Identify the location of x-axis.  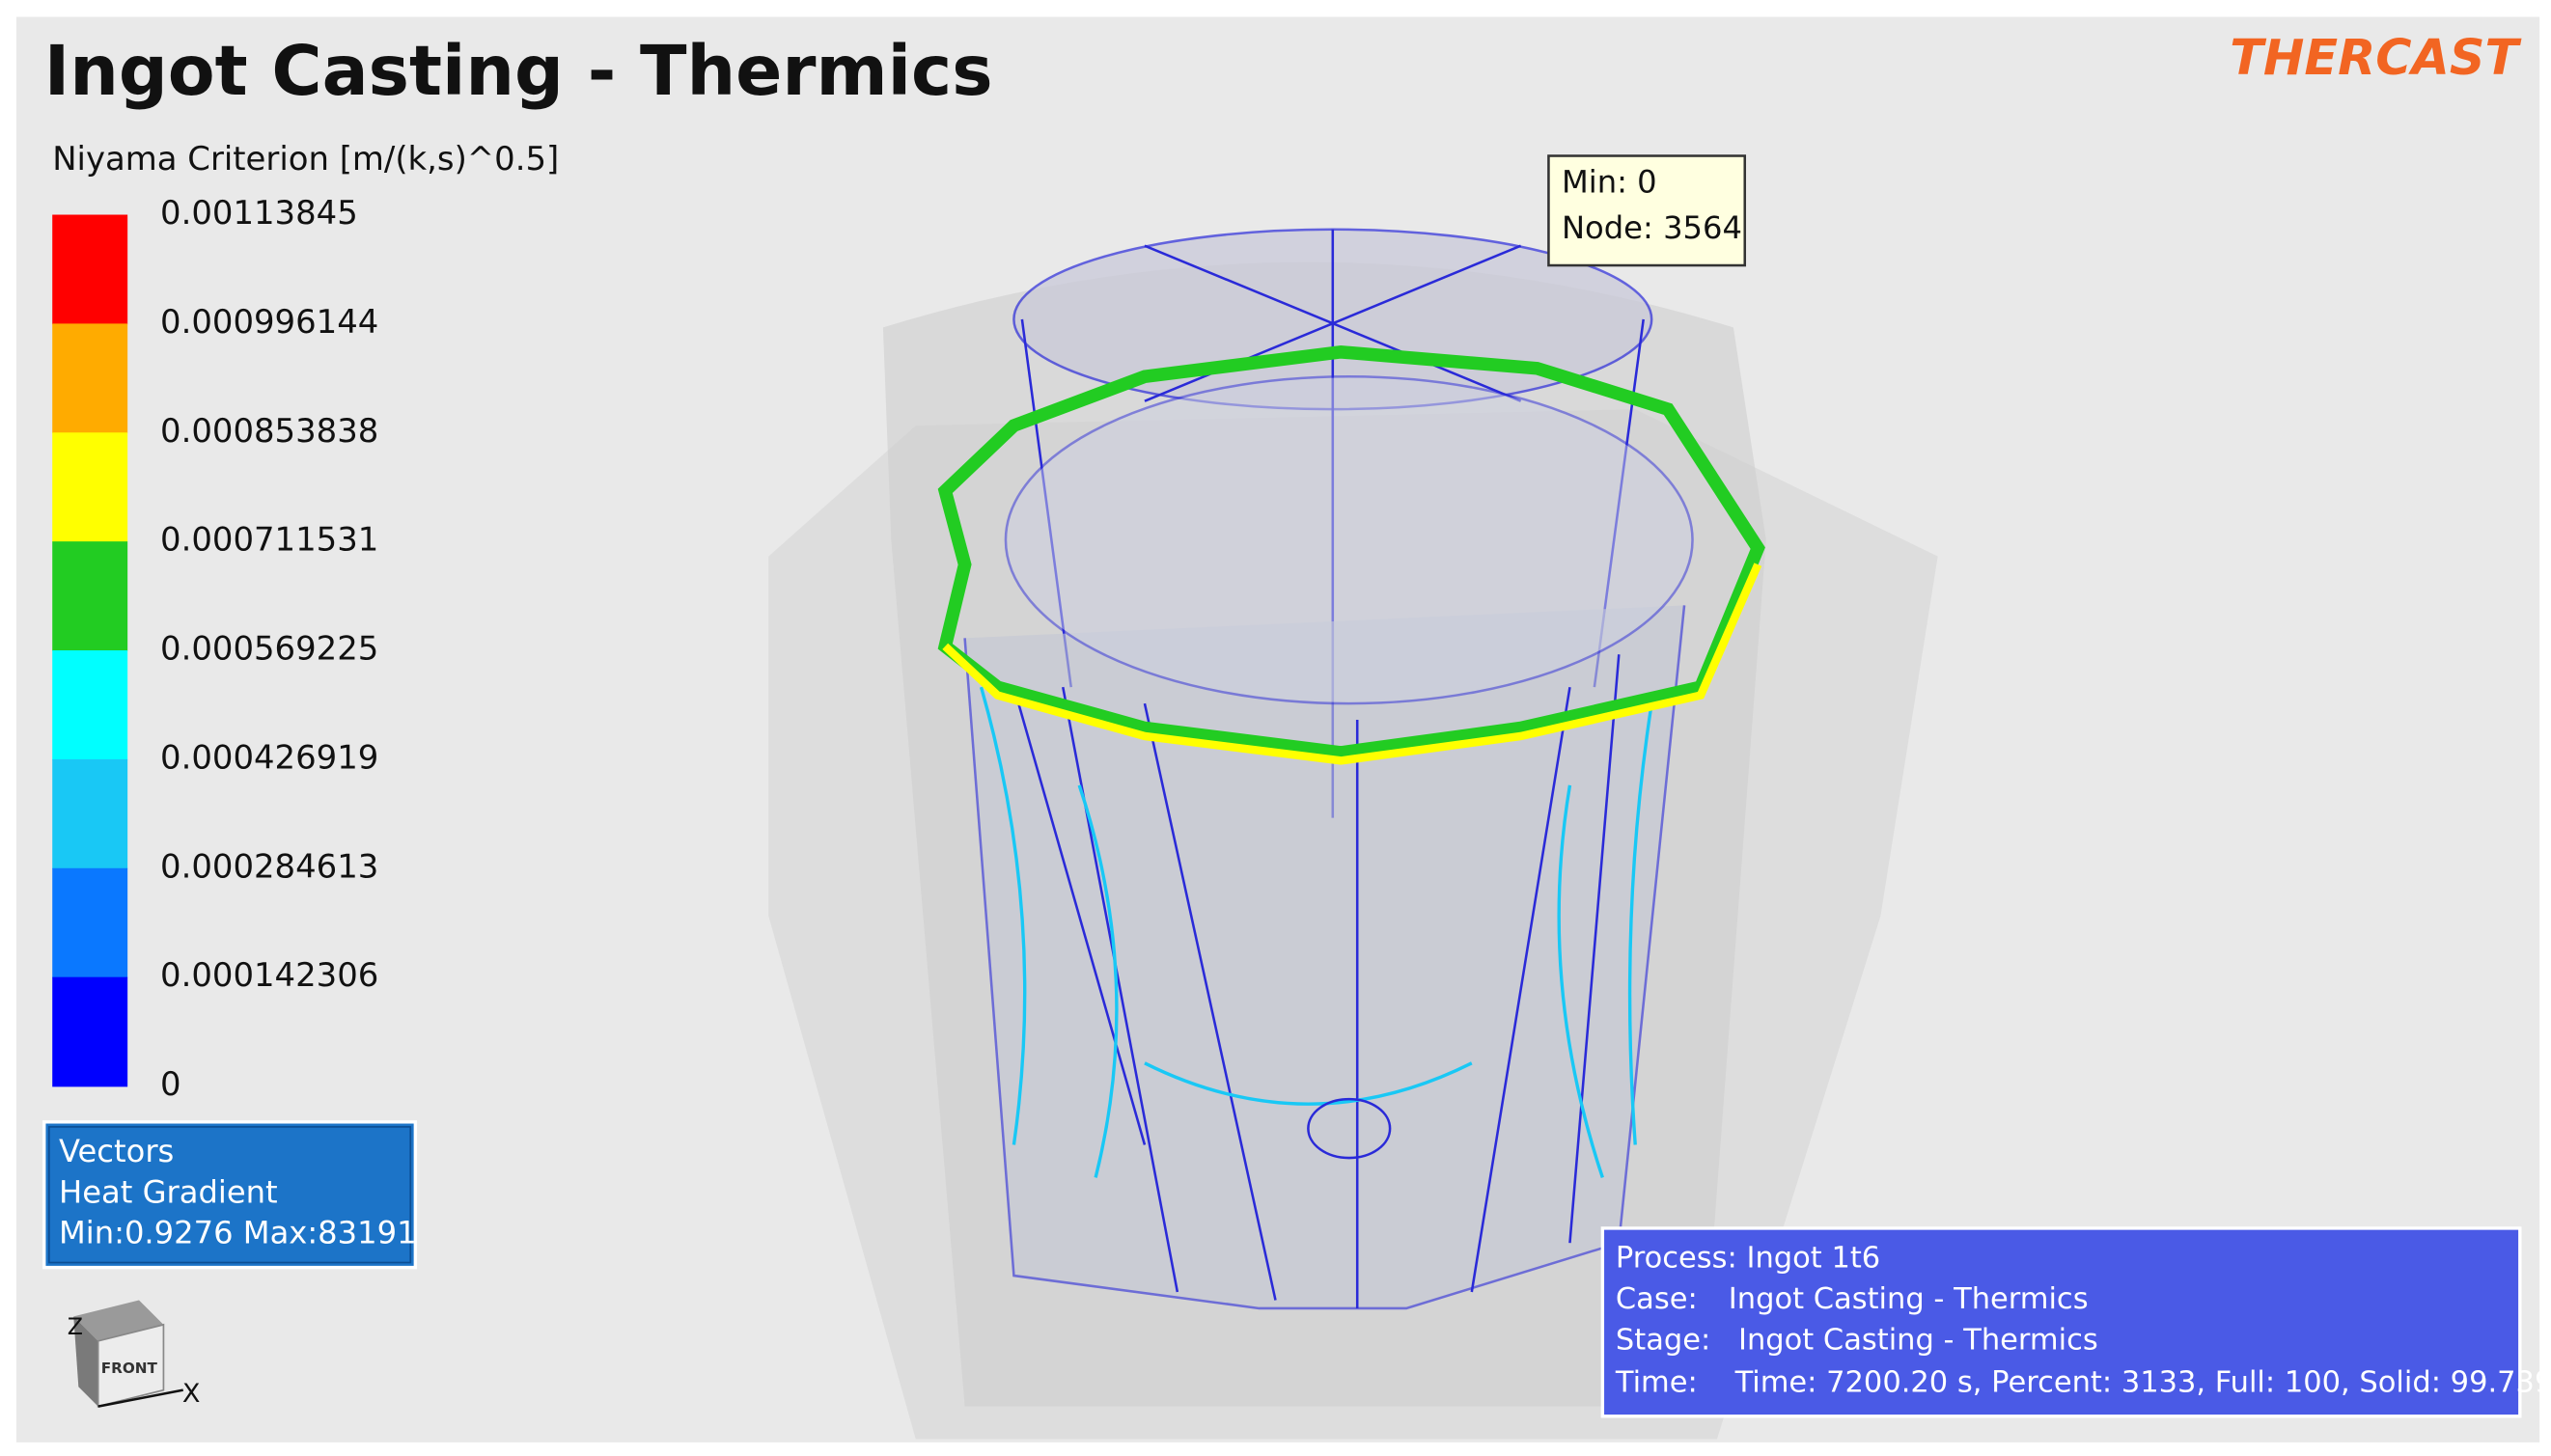
(140, 1398).